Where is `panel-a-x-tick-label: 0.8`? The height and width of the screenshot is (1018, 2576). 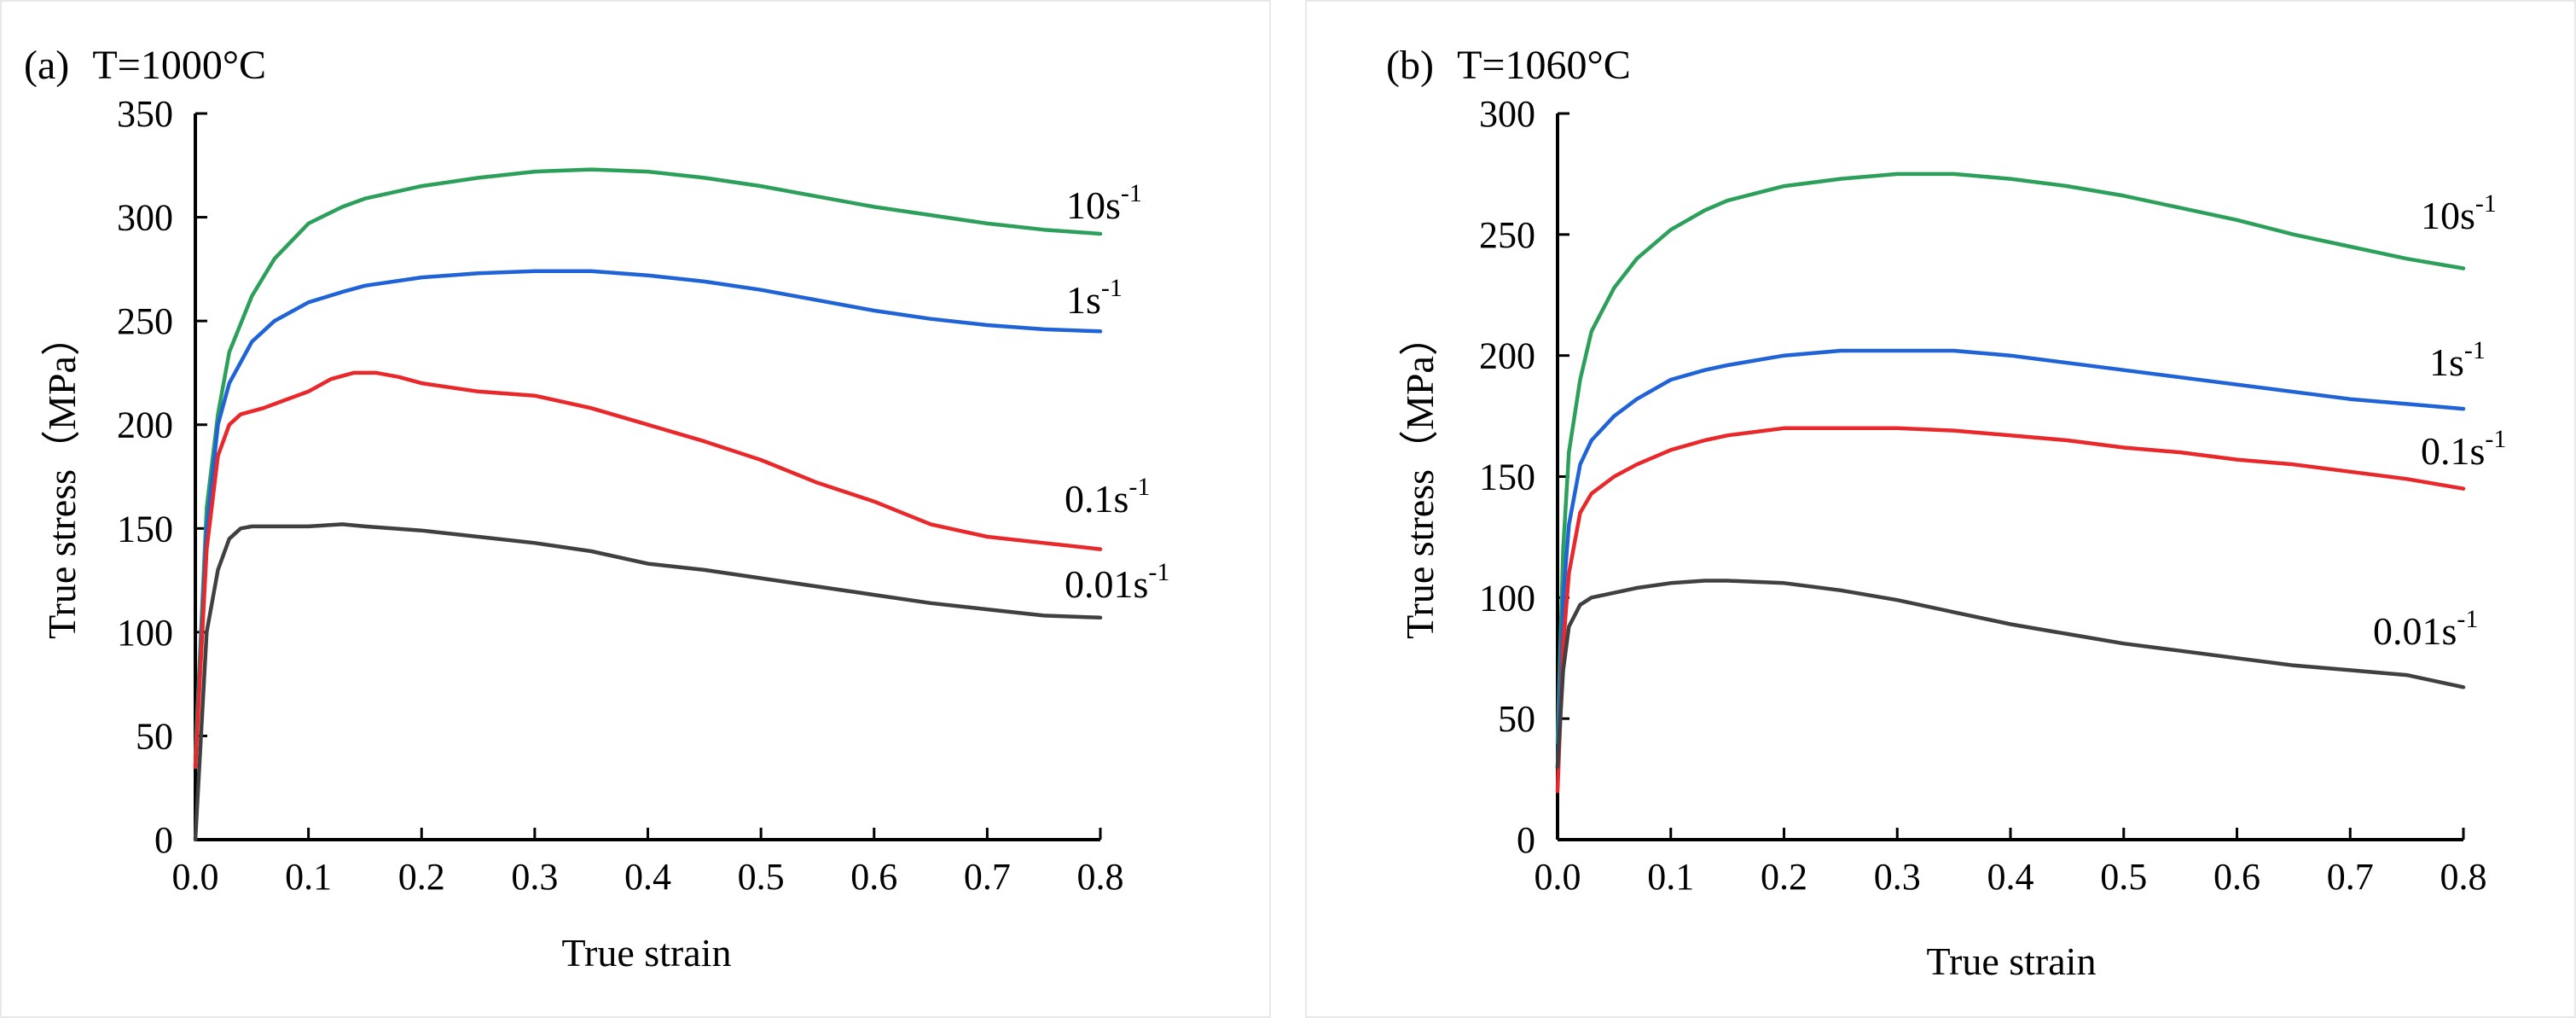 panel-a-x-tick-label: 0.8 is located at coordinates (1100, 877).